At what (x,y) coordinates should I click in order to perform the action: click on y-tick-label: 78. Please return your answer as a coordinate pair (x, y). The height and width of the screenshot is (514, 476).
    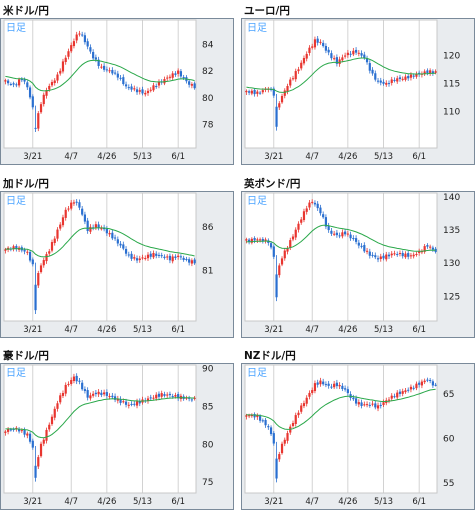
    Looking at the image, I should click on (208, 126).